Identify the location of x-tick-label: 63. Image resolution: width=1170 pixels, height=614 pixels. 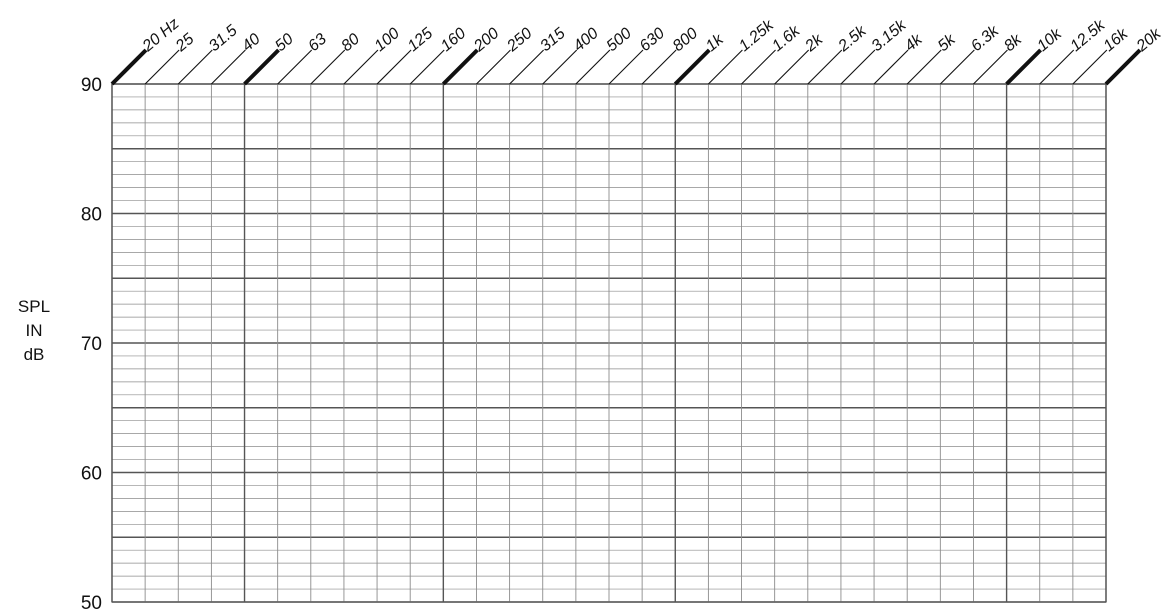
(317, 43).